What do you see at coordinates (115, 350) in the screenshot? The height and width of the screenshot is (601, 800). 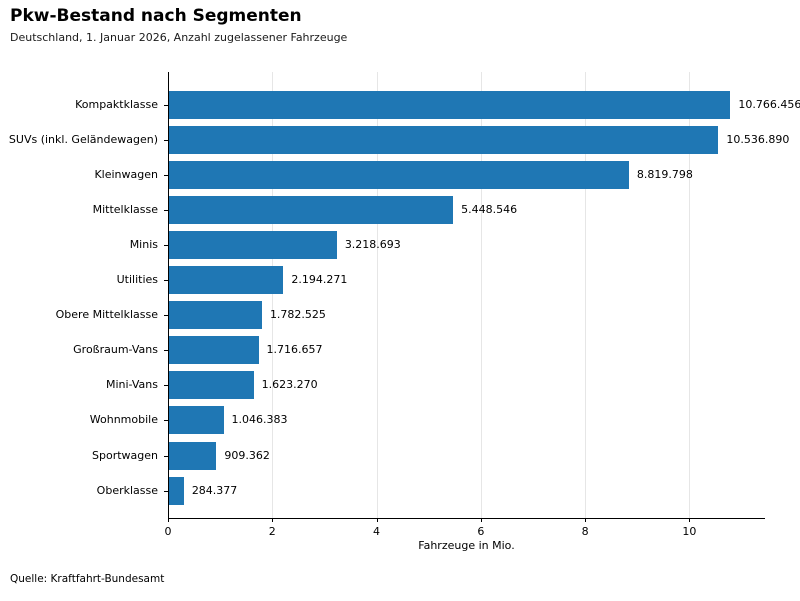 I see `category-label-8: Großraum-Vans` at bounding box center [115, 350].